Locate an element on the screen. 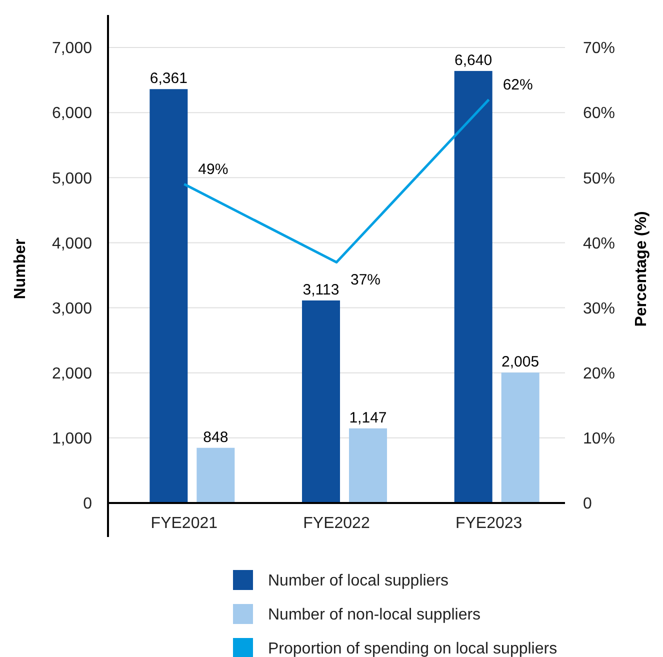 This screenshot has height=657, width=663. y2-axis-title: Percentage (%) is located at coordinates (641, 269).